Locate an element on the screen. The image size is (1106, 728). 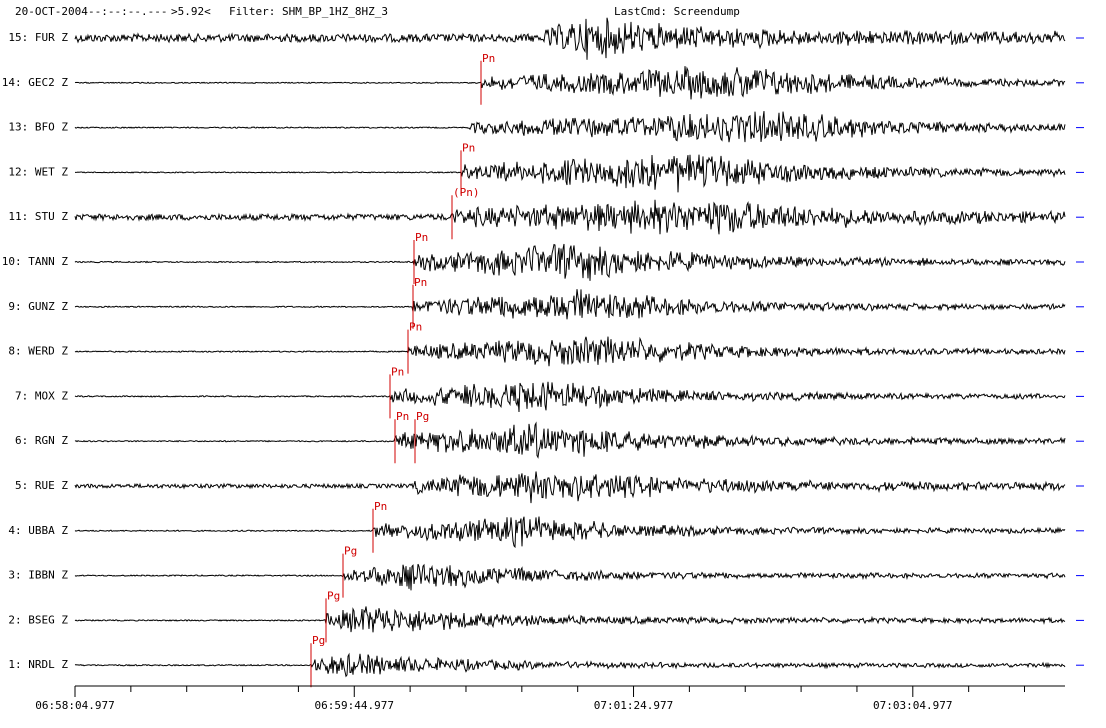
trace-label: 12: WET Z is located at coordinates (38, 171).